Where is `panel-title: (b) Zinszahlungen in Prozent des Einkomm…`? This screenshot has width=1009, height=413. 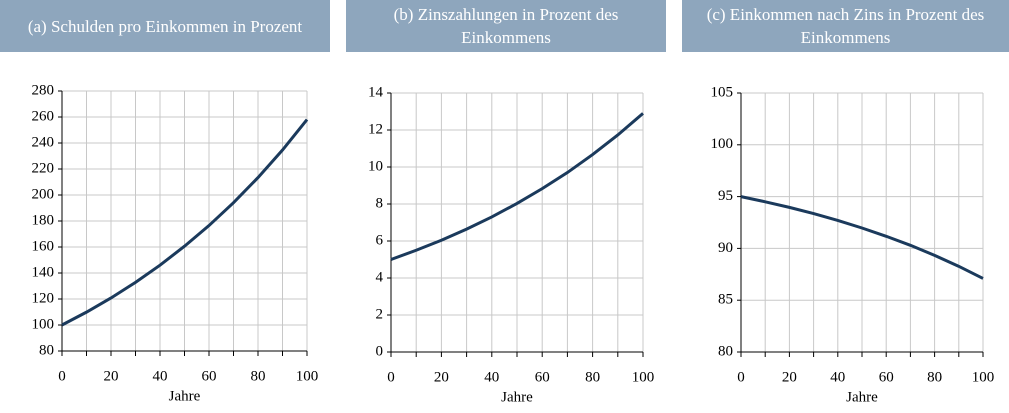
panel-title: (b) Zinszahlungen in Prozent des Einkomm… is located at coordinates (506, 26).